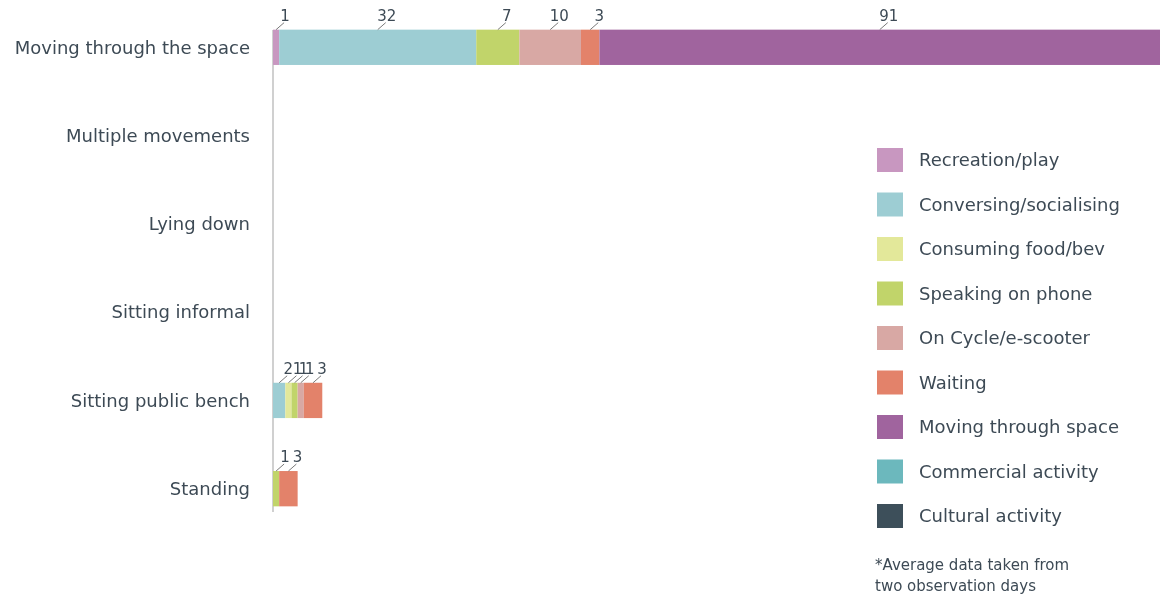  I want to click on y-tick-label: Sitting informal, so click(180, 312).